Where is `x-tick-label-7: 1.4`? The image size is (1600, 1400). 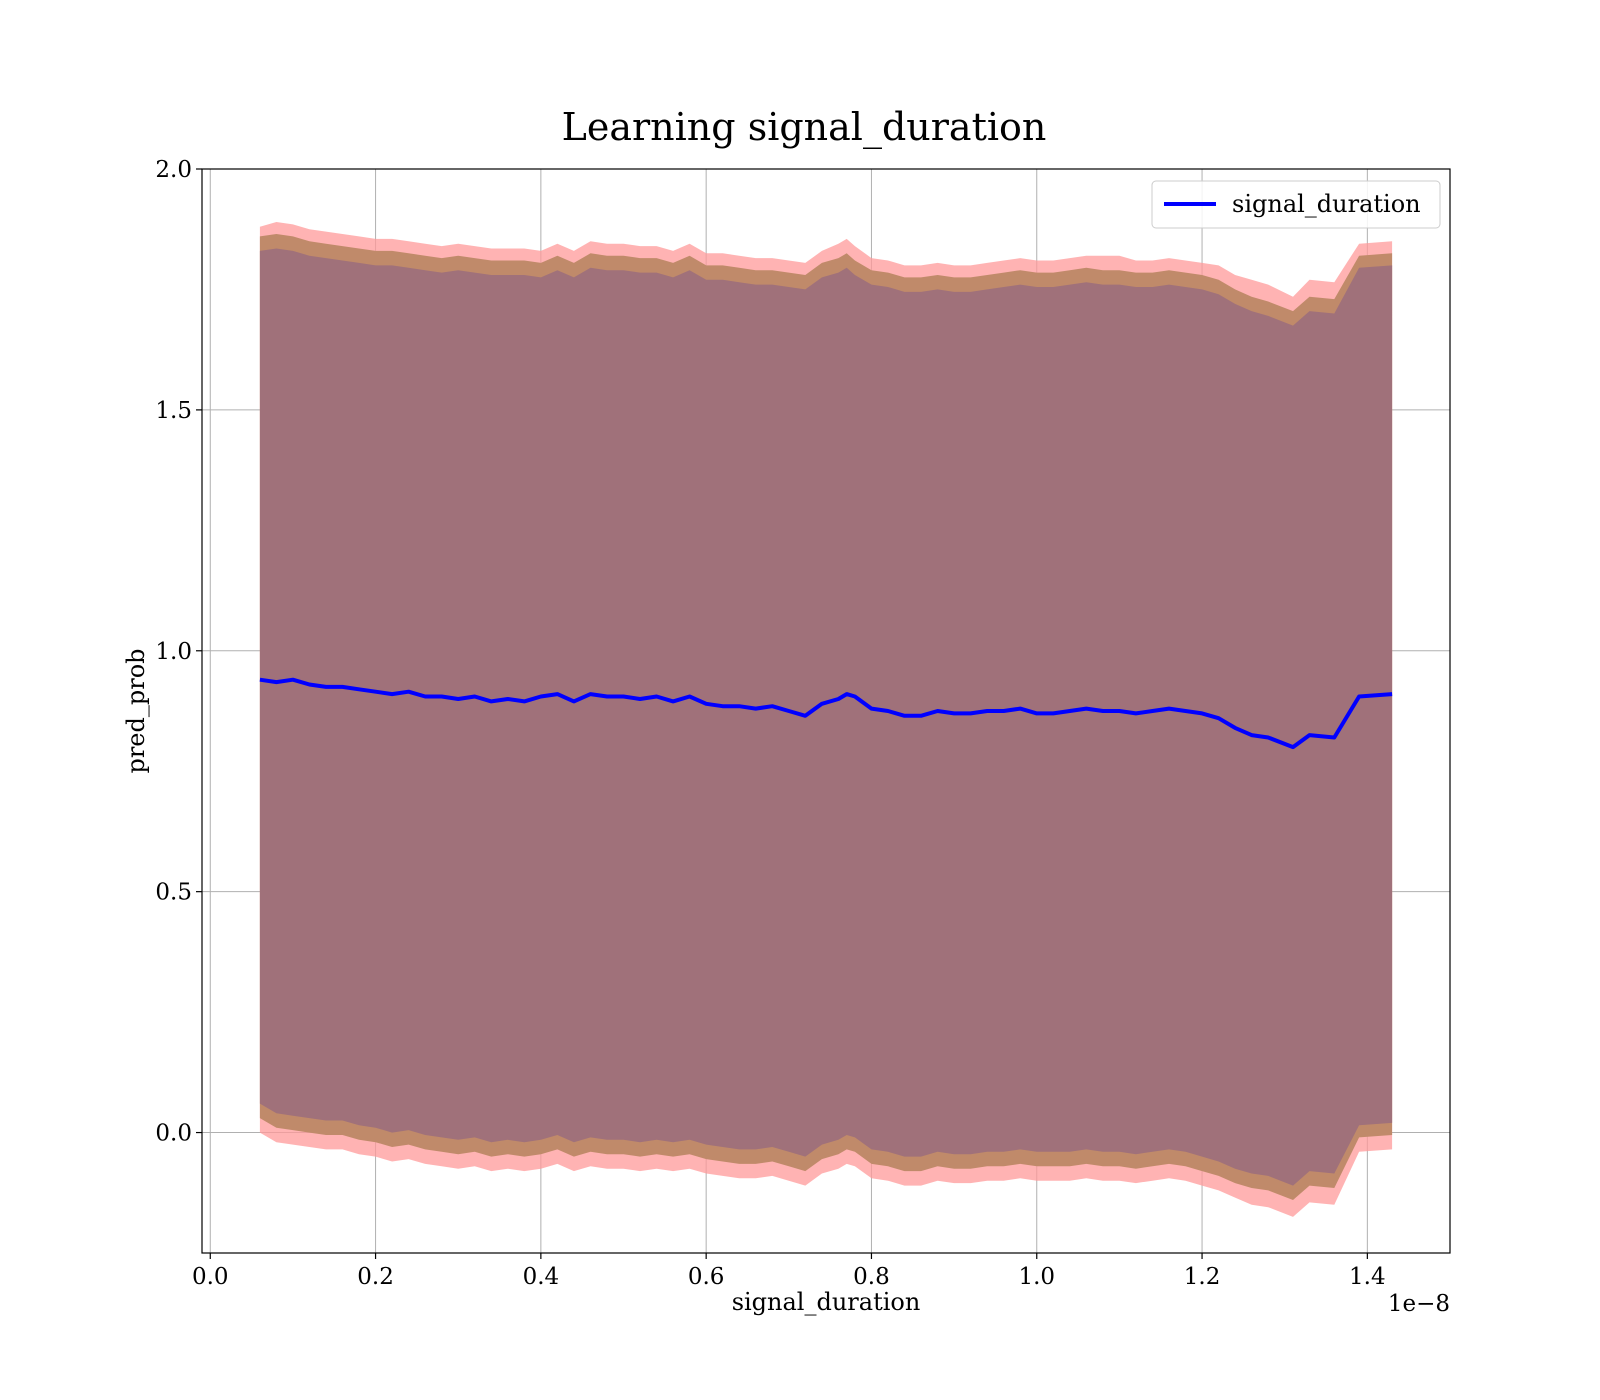
x-tick-label-7: 1.4 is located at coordinates (1367, 1277).